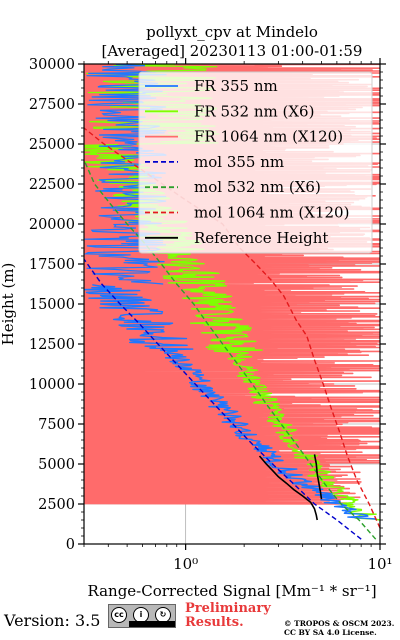  What do you see at coordinates (232, 32) in the screenshot?
I see `chart-title: pollyxt_cpv at Mindelo` at bounding box center [232, 32].